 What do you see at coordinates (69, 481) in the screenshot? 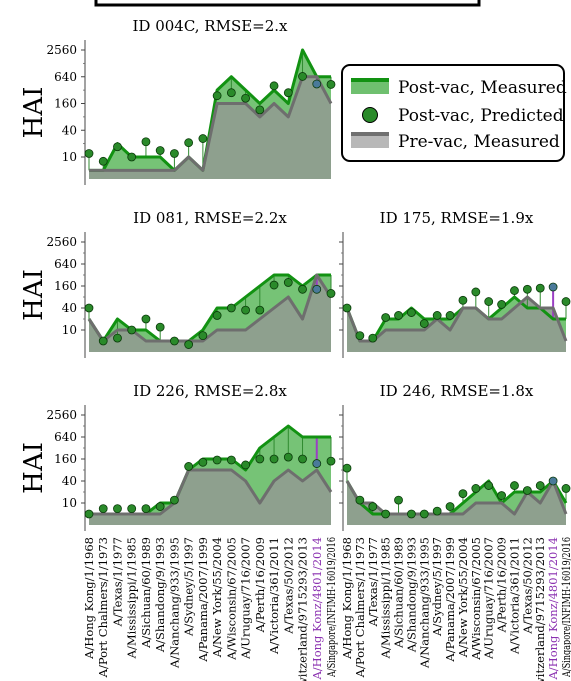
I see `y-tick-label: 40` at bounding box center [69, 481].